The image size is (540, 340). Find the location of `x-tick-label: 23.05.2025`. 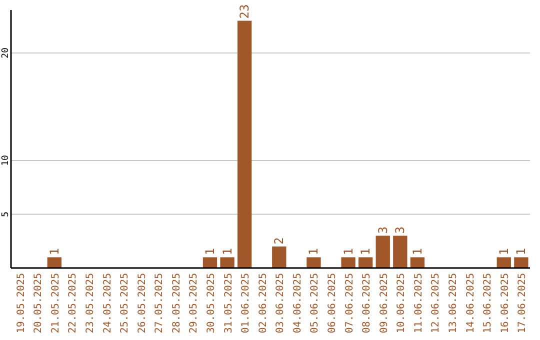

x-tick-label: 23.05.2025 is located at coordinates (90, 303).